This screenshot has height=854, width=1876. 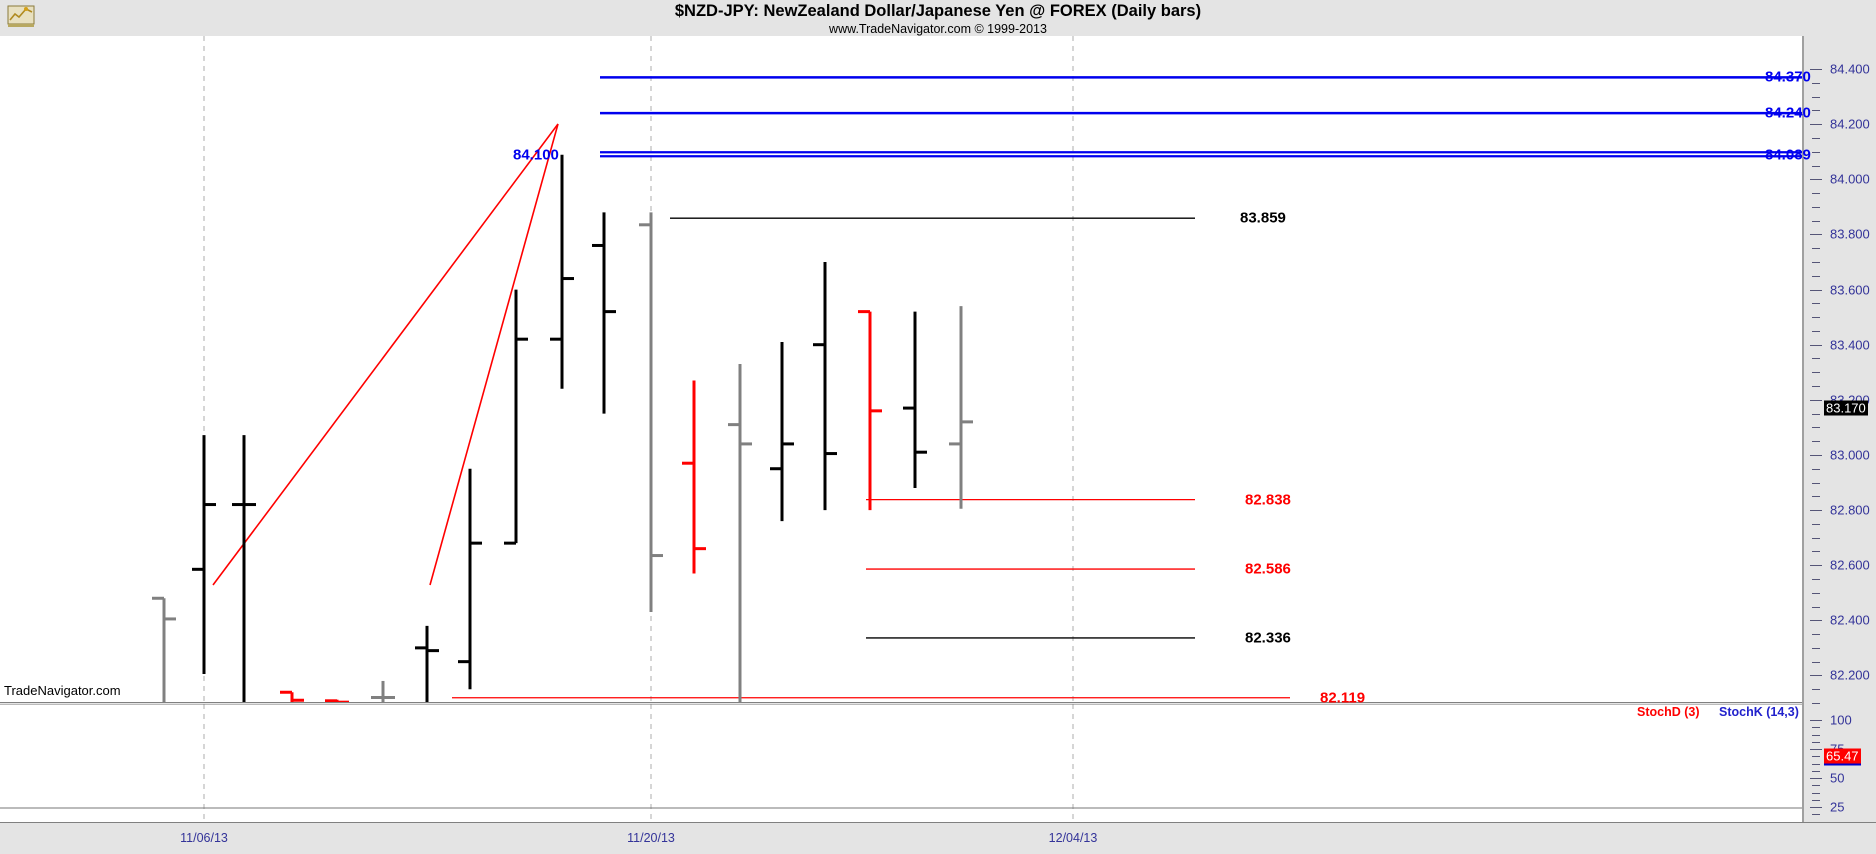 I want to click on level-label-resistance-84-370: 84.370, so click(x=1788, y=77).